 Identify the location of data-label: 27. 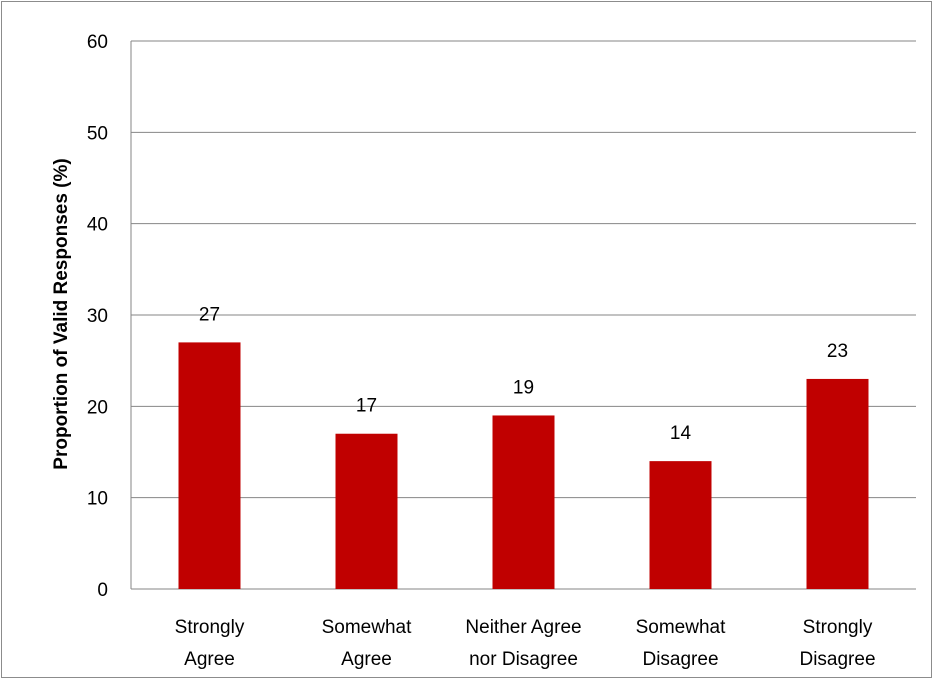
(209, 314).